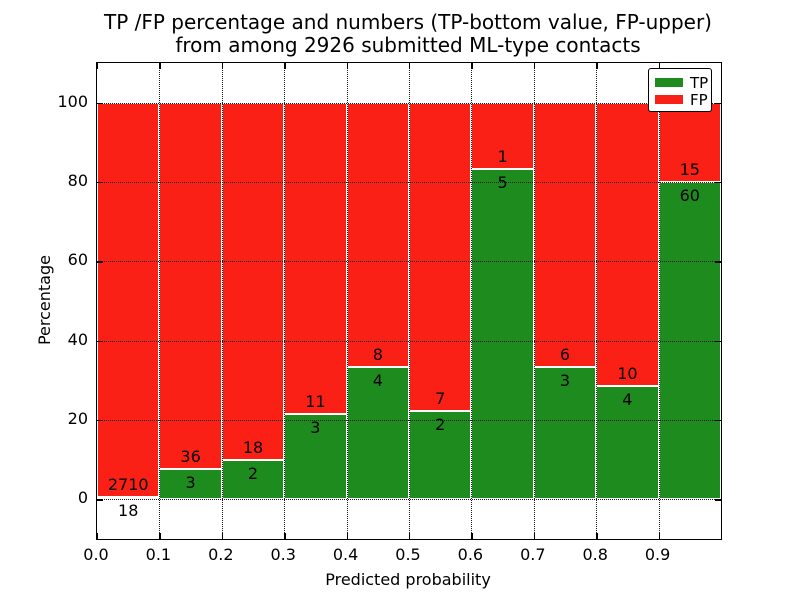 This screenshot has width=800, height=600. I want to click on x-tick-label-0.1: 0.1, so click(158, 554).